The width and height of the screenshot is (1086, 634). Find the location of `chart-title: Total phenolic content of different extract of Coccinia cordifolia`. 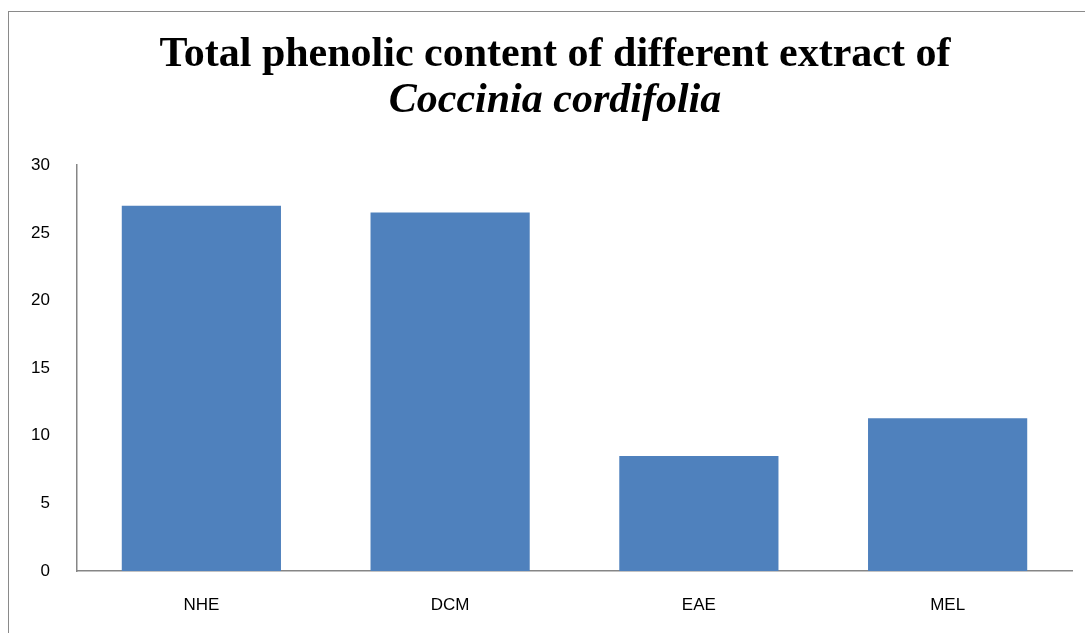

chart-title: Total phenolic content of different extract of Coccinia cordifolia is located at coordinates (555, 75).